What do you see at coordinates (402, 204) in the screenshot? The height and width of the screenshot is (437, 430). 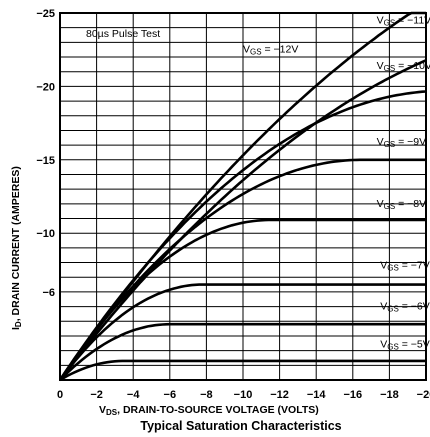 I see `series-label: VGS = −8V` at bounding box center [402, 204].